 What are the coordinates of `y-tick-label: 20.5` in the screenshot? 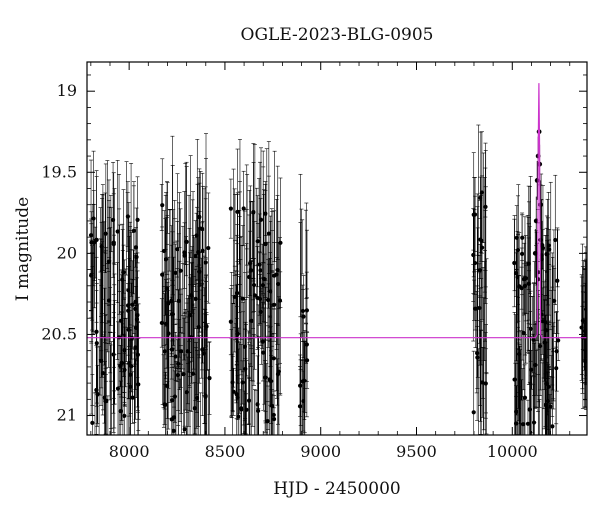 It's located at (59, 333).